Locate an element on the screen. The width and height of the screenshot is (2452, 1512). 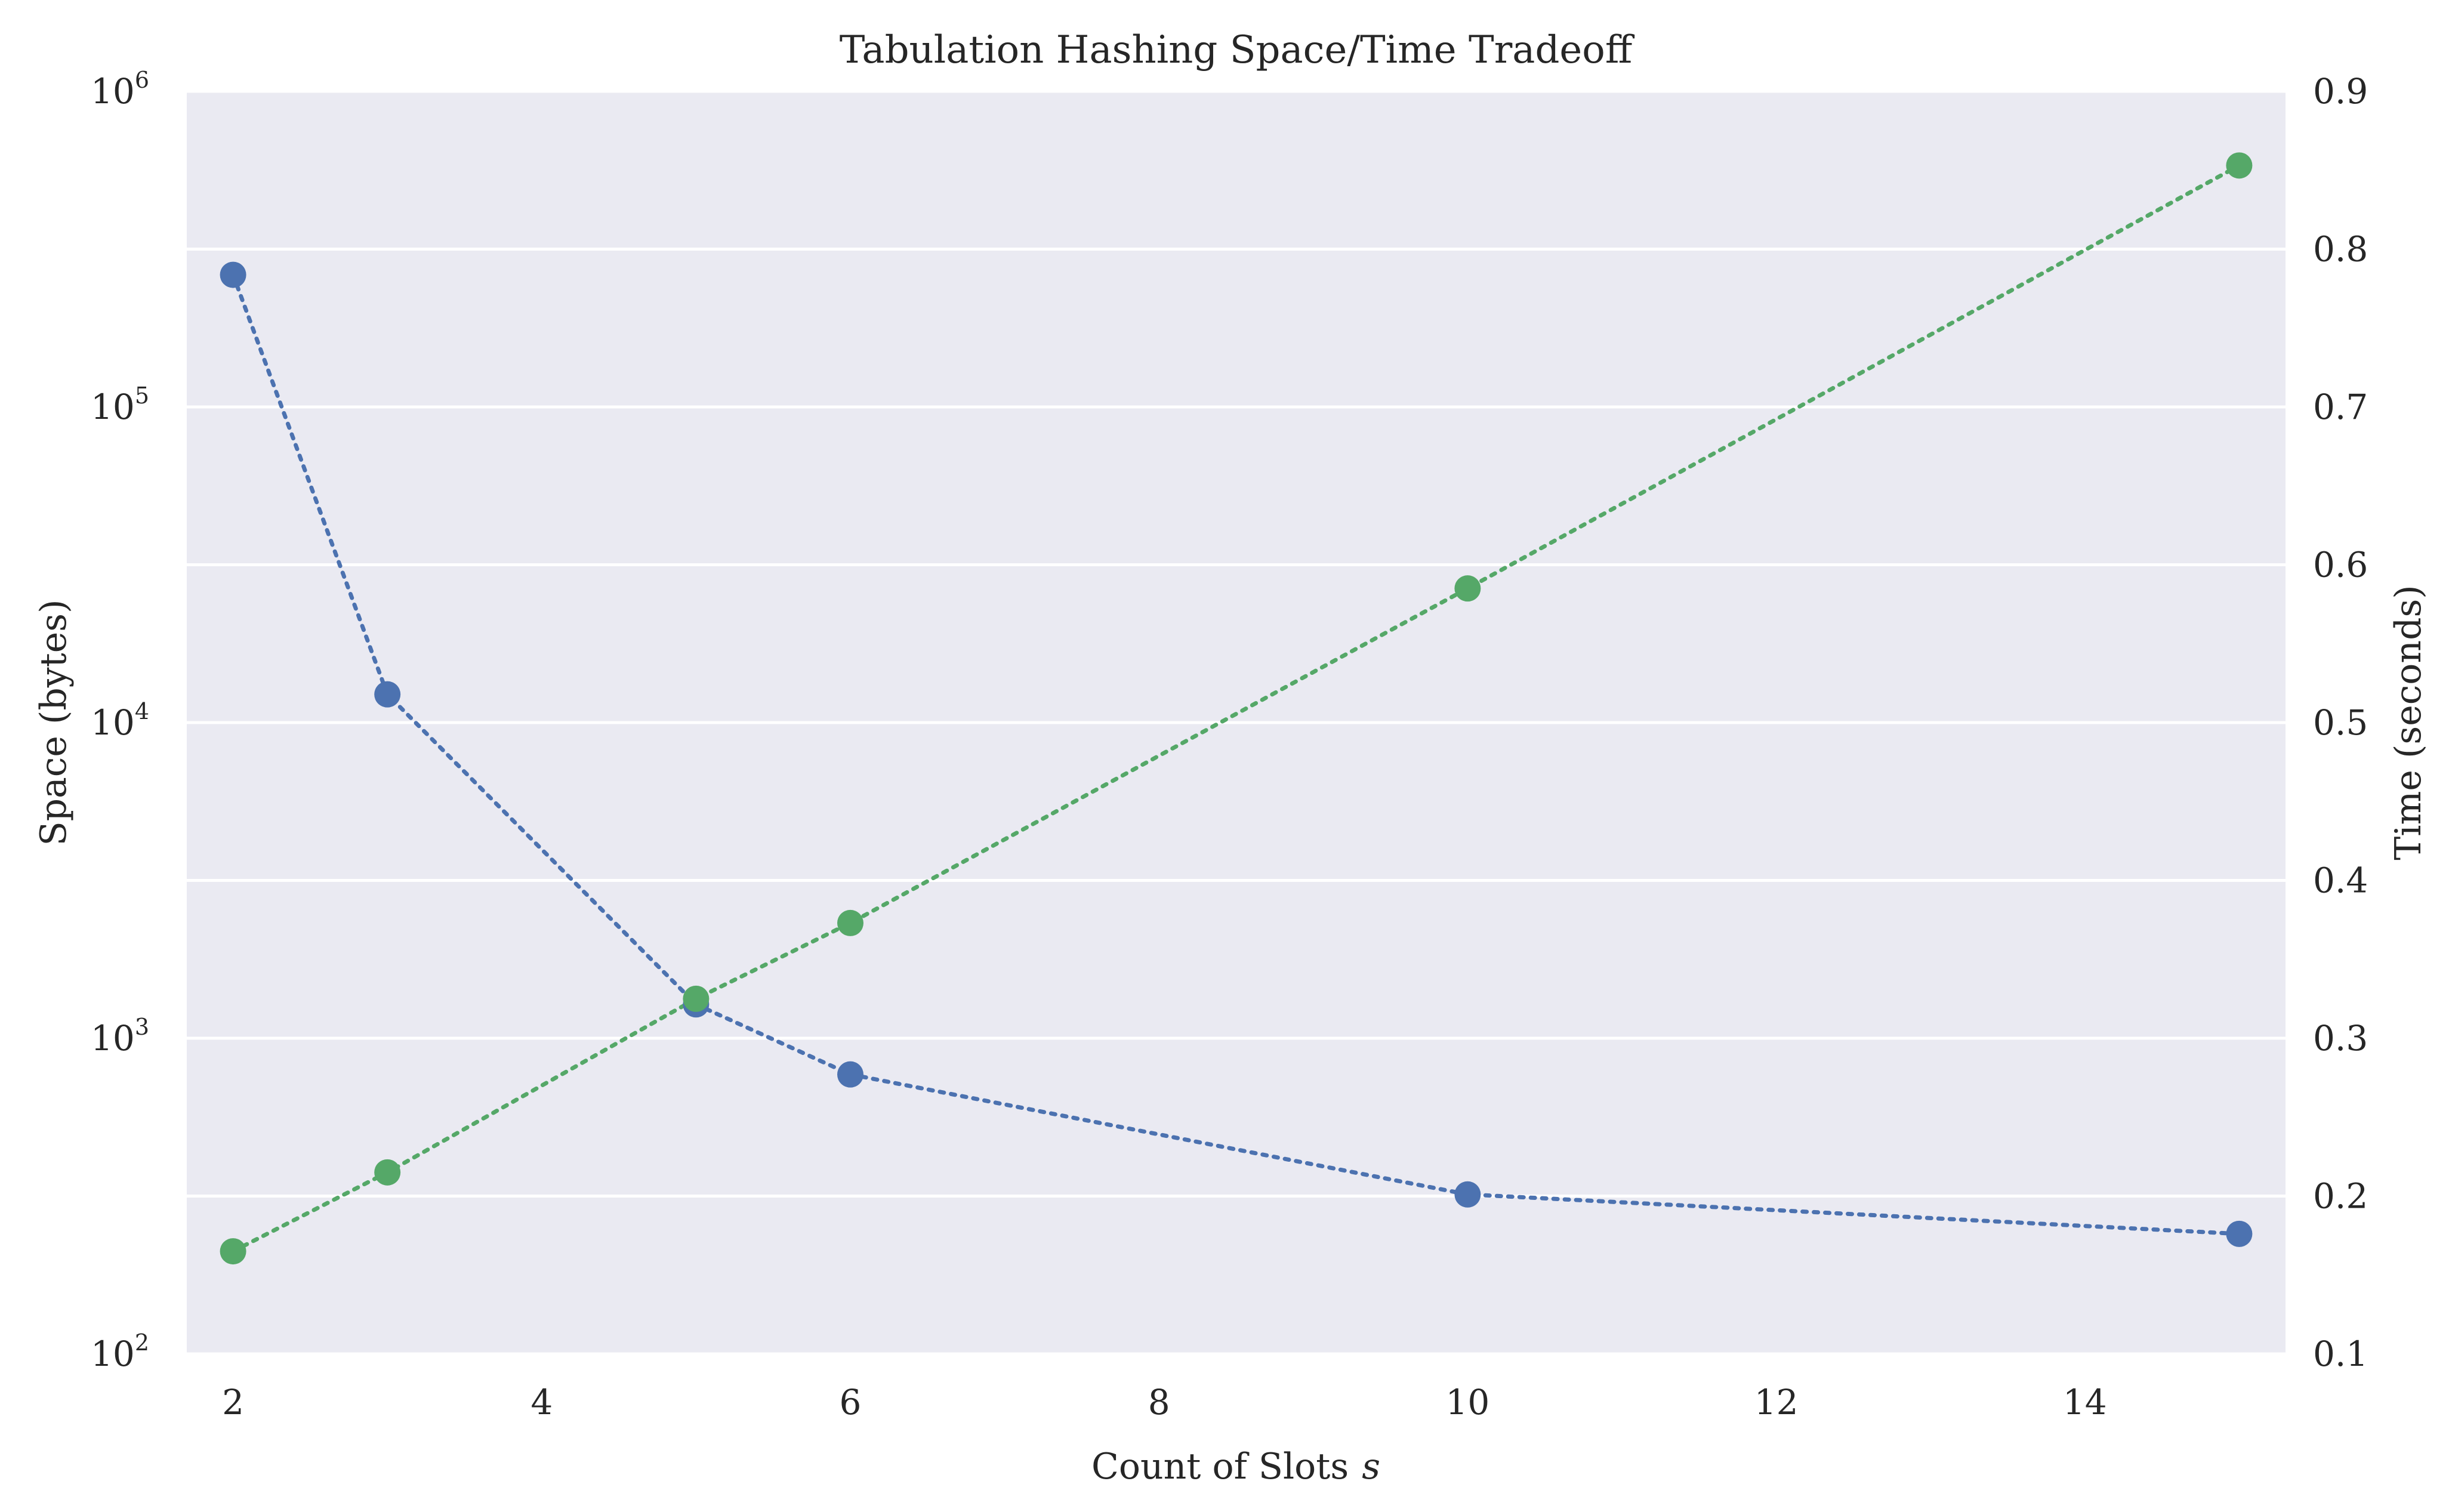
y-left-tick-exponent: 3 is located at coordinates (142, 1027).